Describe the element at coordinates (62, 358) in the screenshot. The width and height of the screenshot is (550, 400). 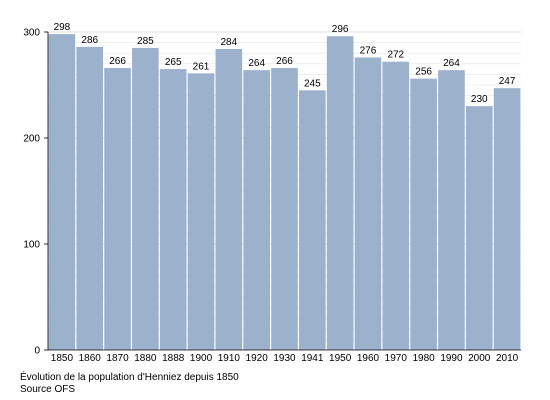
I see `x-tick-label-1850: 1850` at that location.